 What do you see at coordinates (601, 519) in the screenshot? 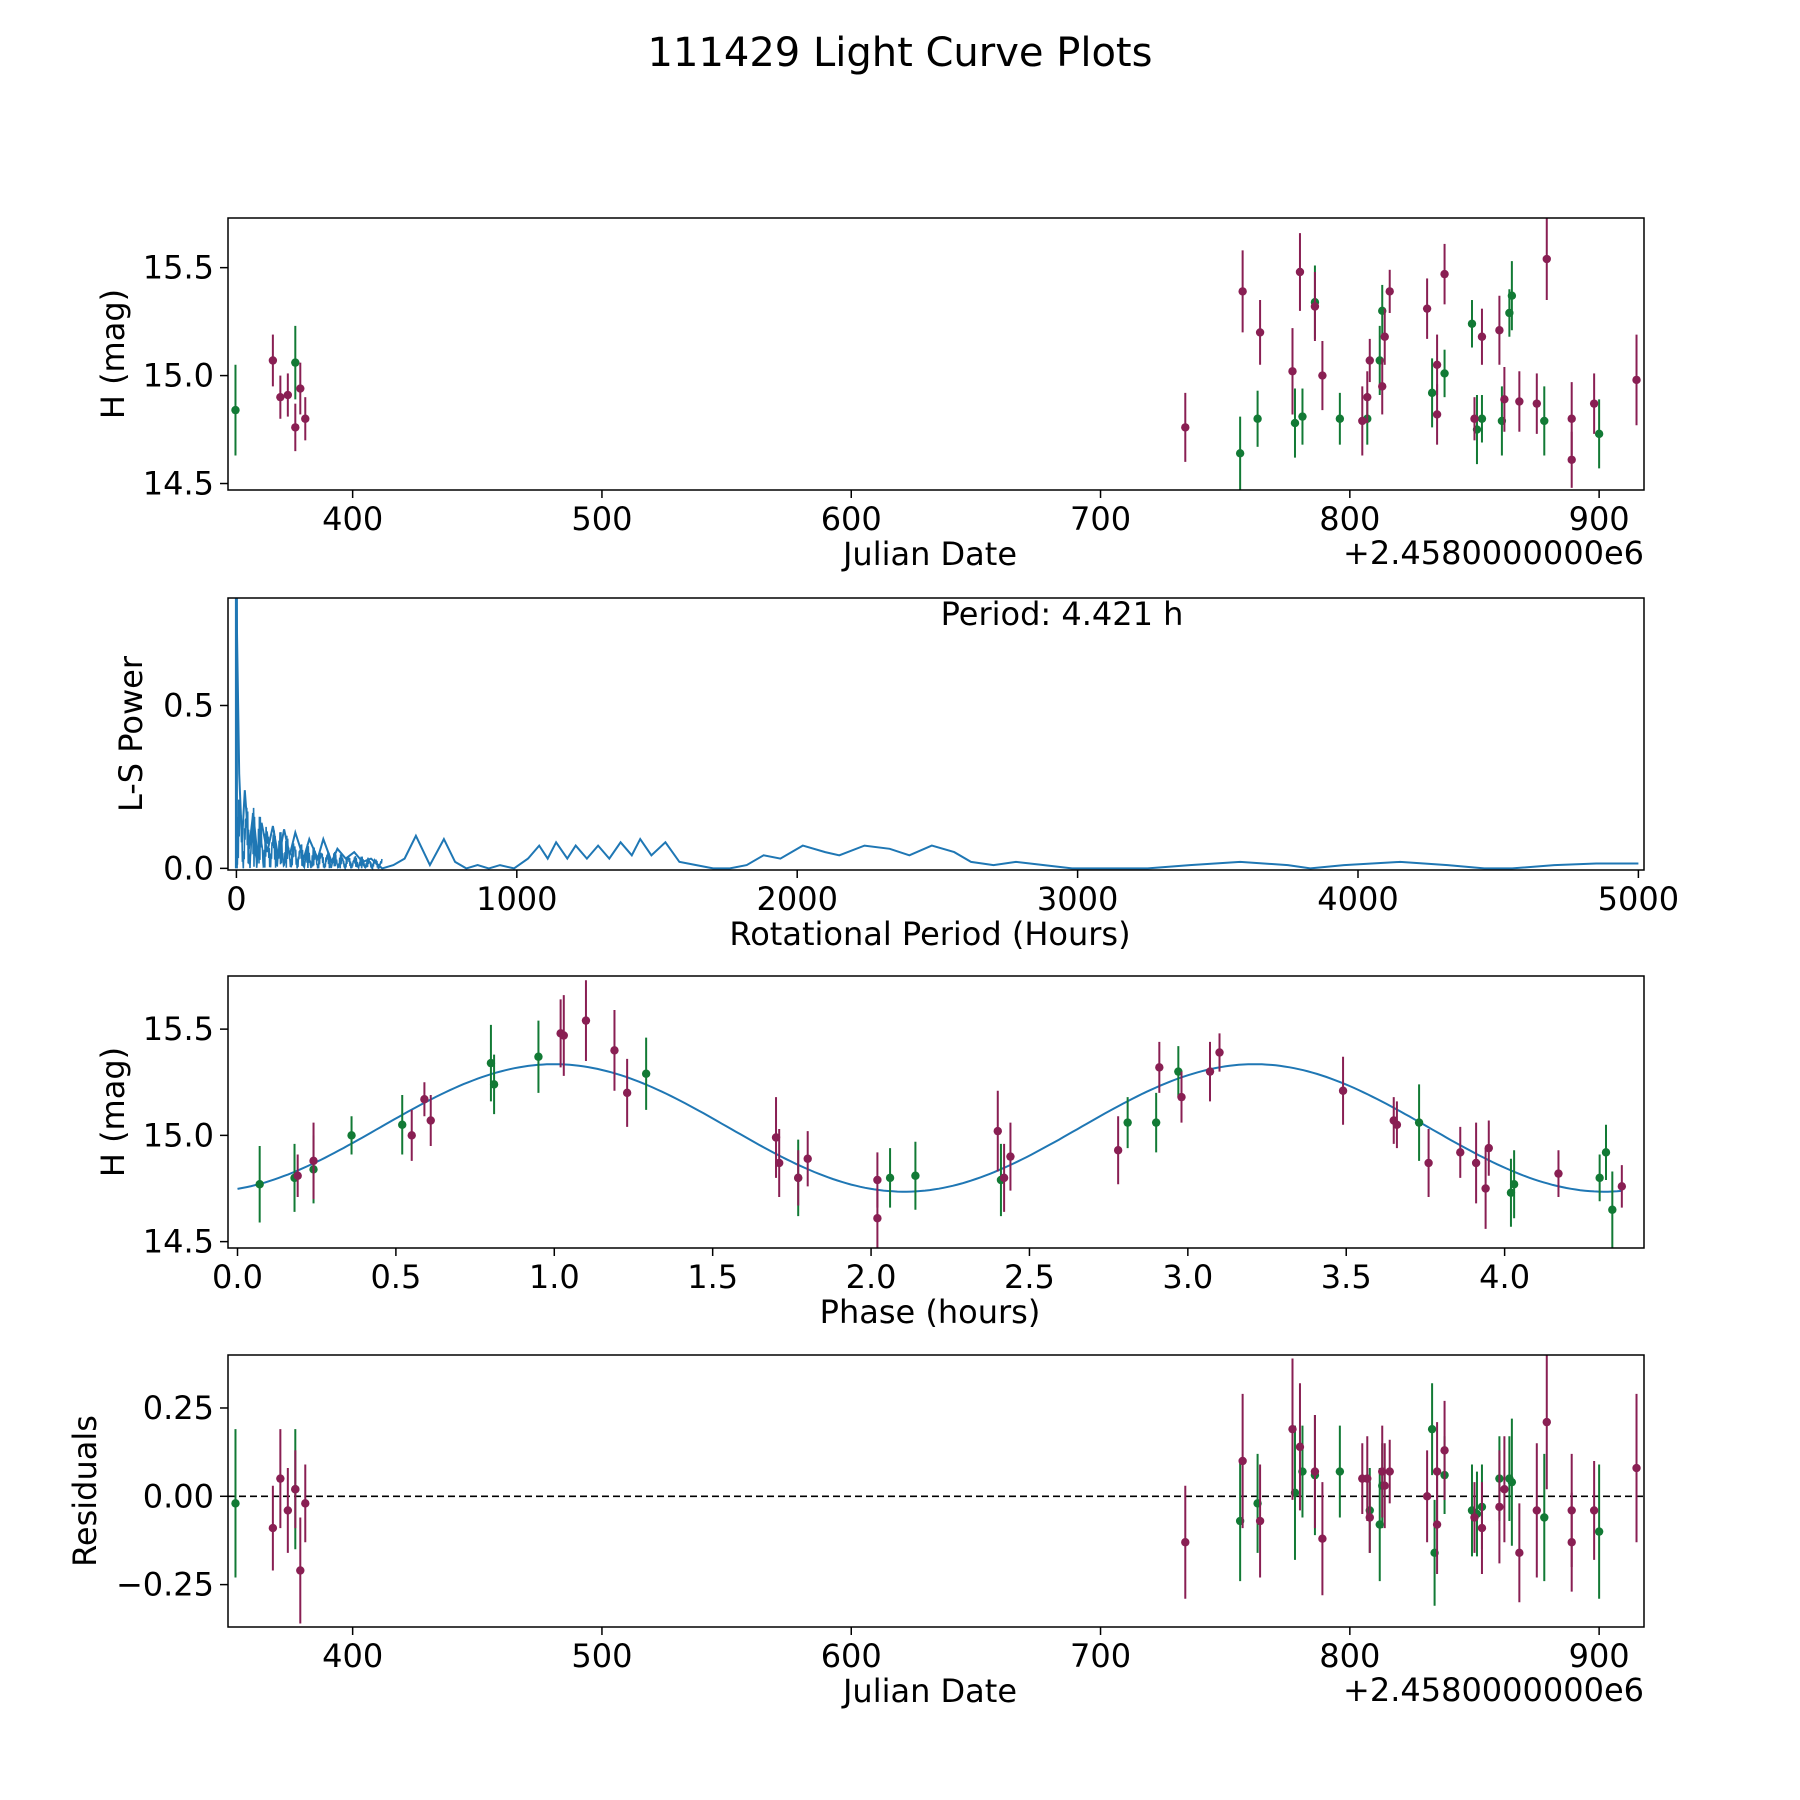
I see `x-tick-label: 500` at bounding box center [601, 519].